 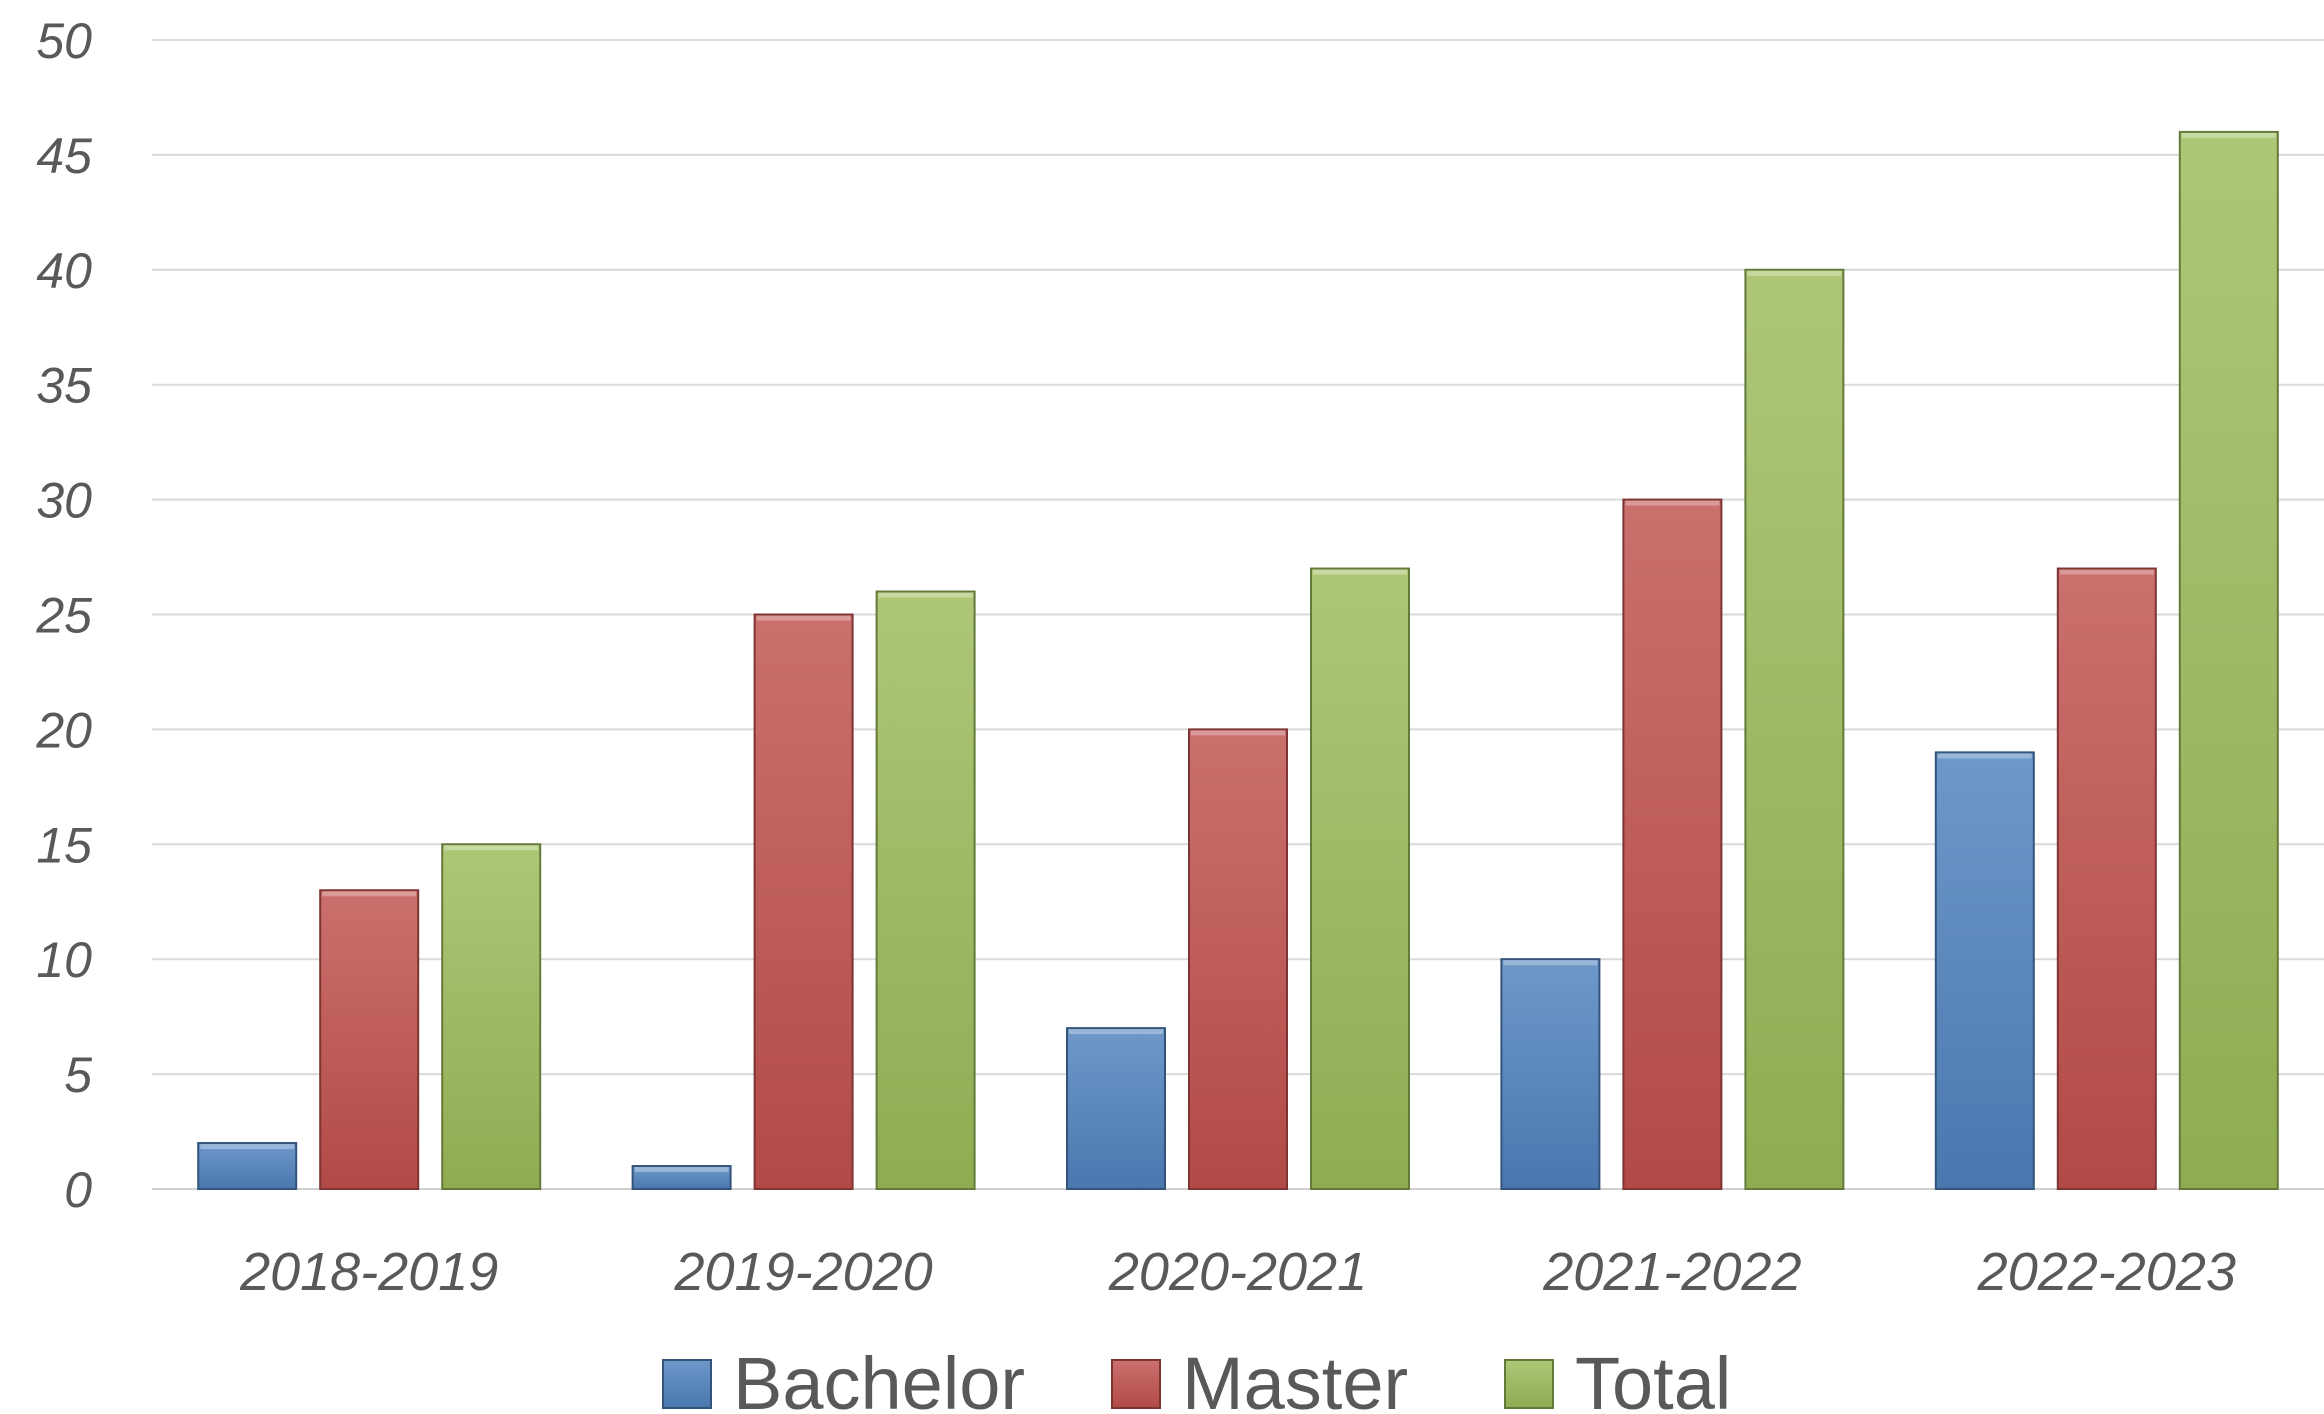 I want to click on y-tick-label: 30, so click(x=64, y=501).